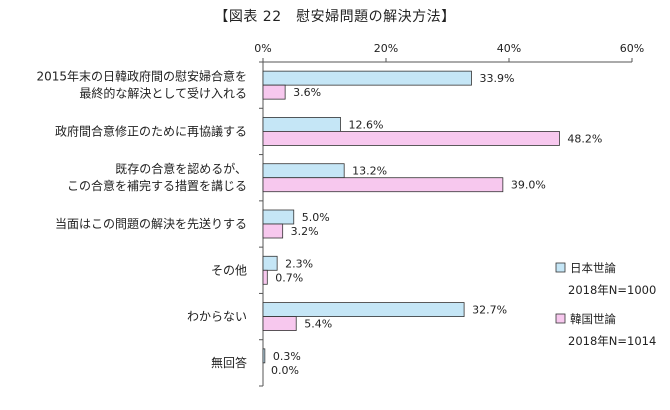 This screenshot has width=670, height=410. I want to click on category-label: 既存の合意を認めるが、, so click(181, 168).